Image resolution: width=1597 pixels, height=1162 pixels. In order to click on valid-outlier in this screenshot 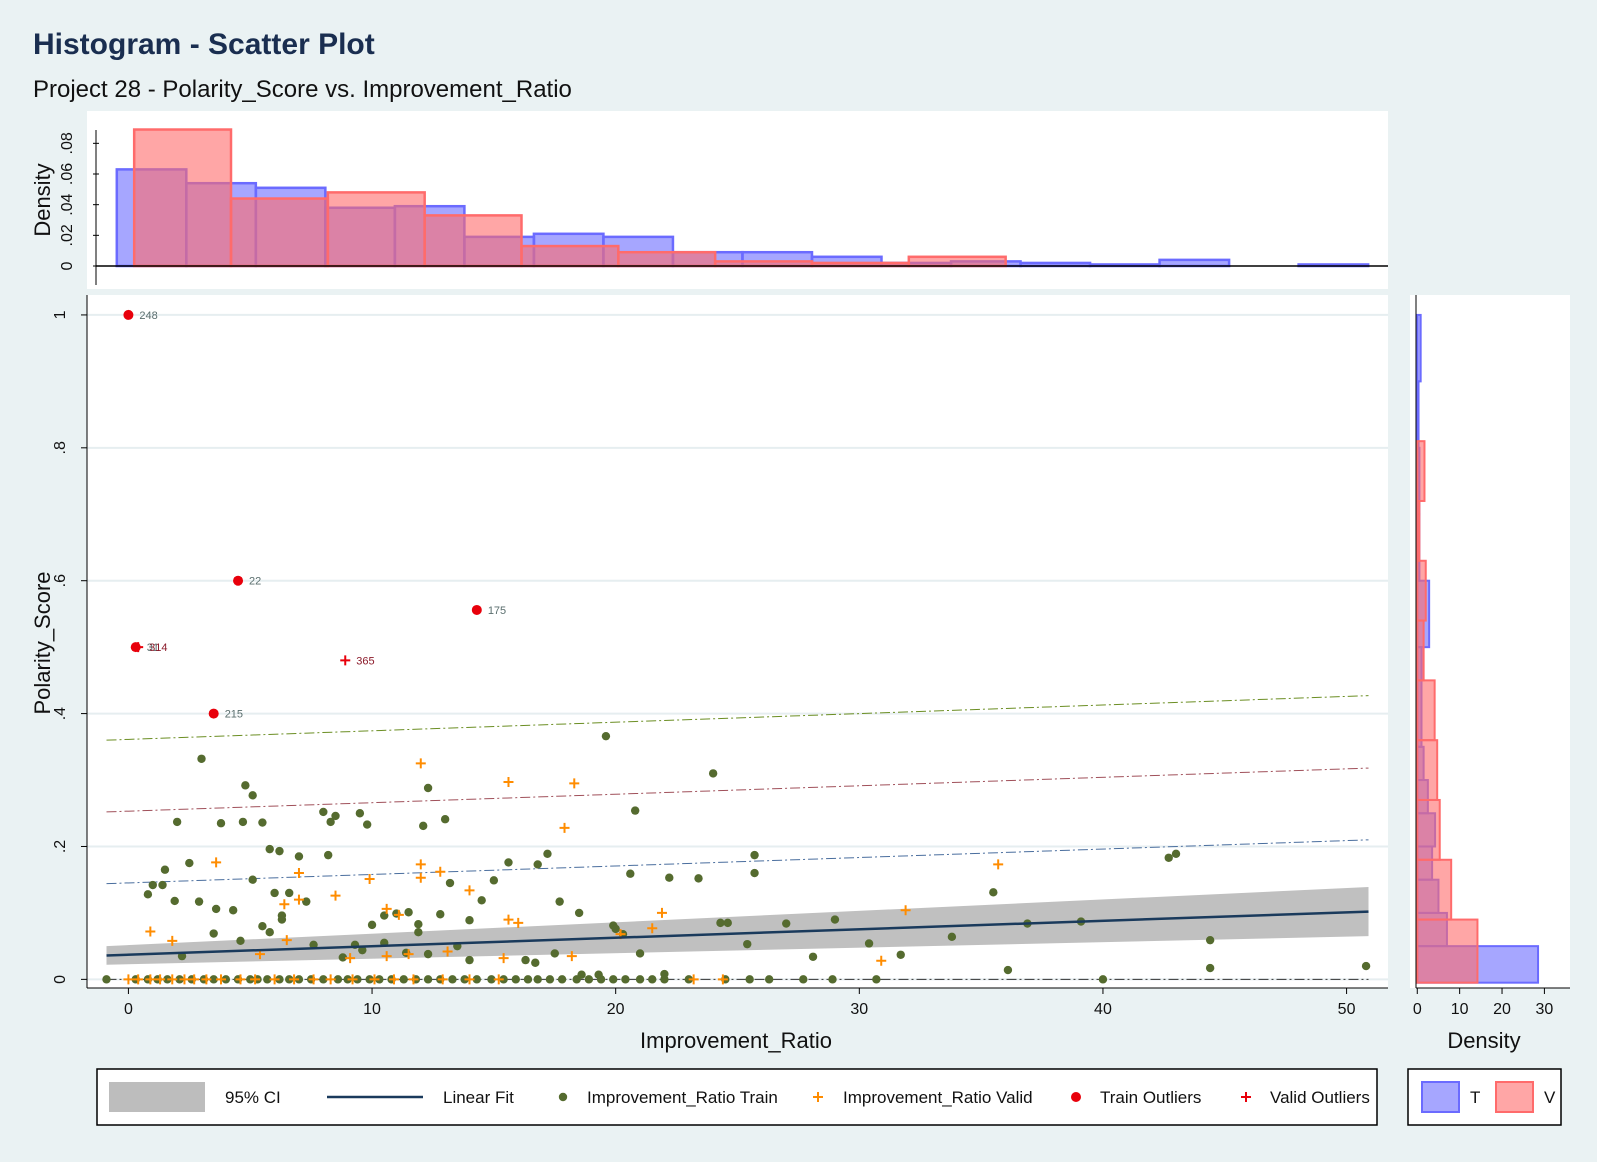, I will do `click(345, 660)`.